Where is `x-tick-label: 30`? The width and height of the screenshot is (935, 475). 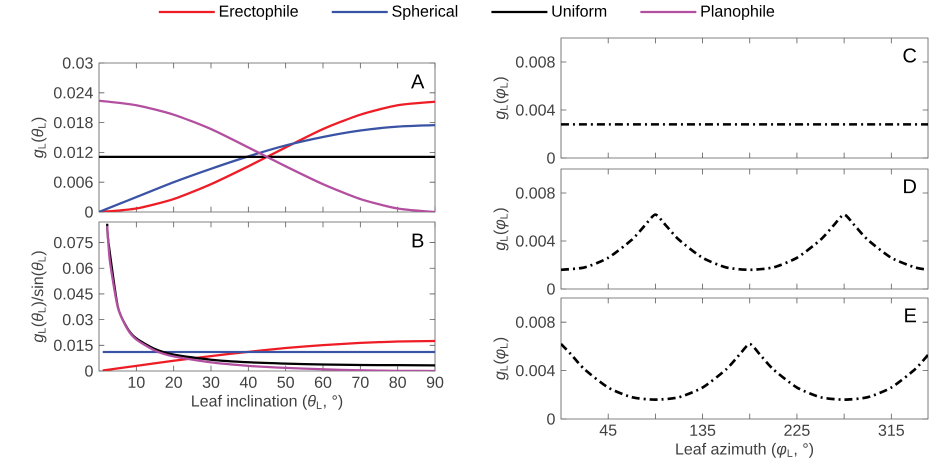 x-tick-label: 30 is located at coordinates (211, 382).